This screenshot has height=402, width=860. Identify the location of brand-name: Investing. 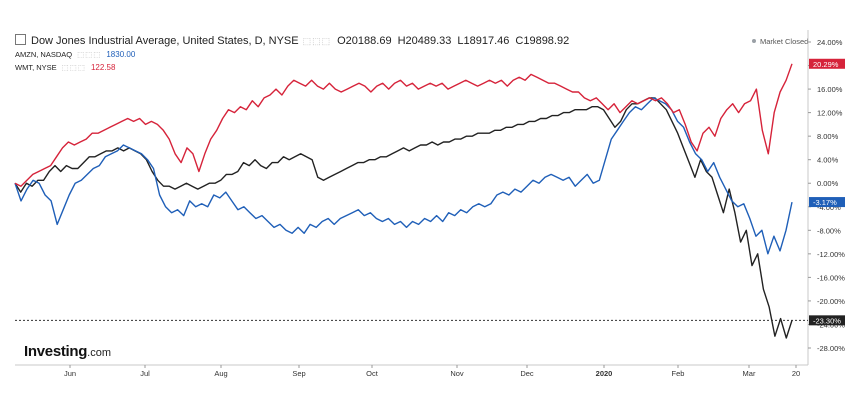
(56, 351).